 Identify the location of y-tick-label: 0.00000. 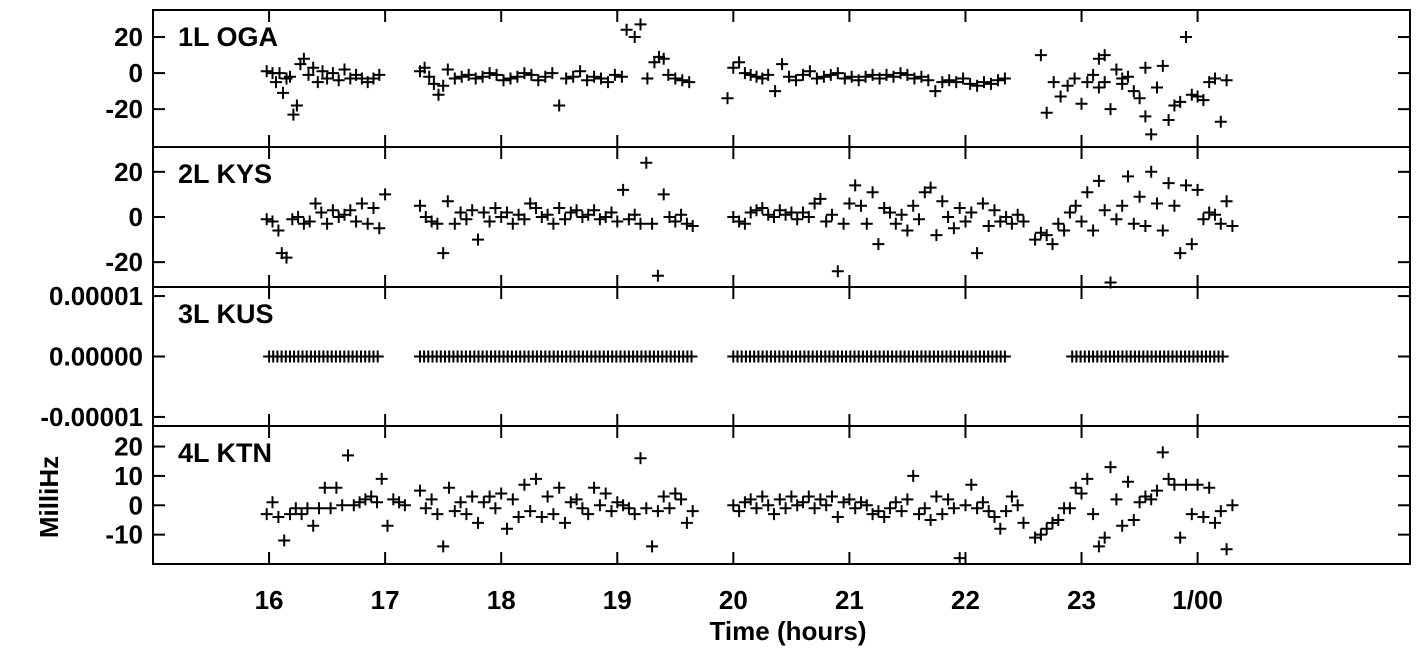
(96, 357).